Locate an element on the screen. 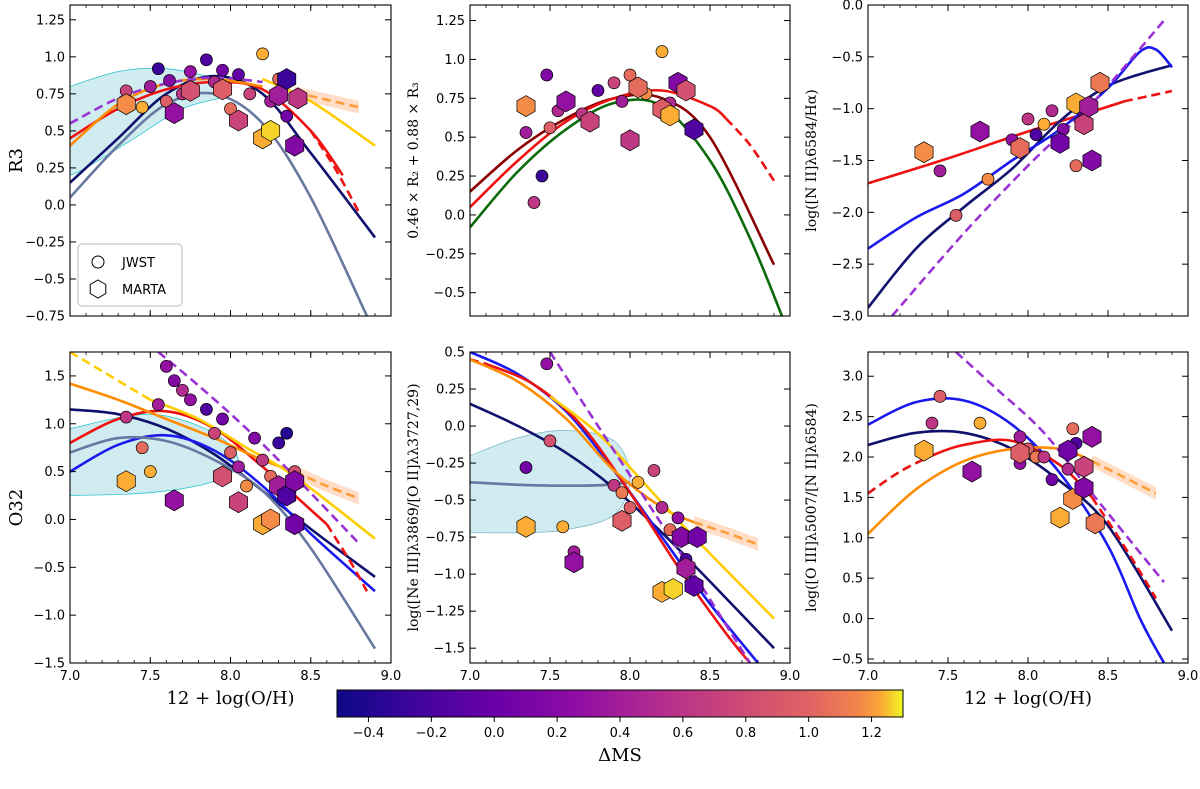 The height and width of the screenshot is (789, 1200). x-tick-label: 9.0 is located at coordinates (1188, 676).